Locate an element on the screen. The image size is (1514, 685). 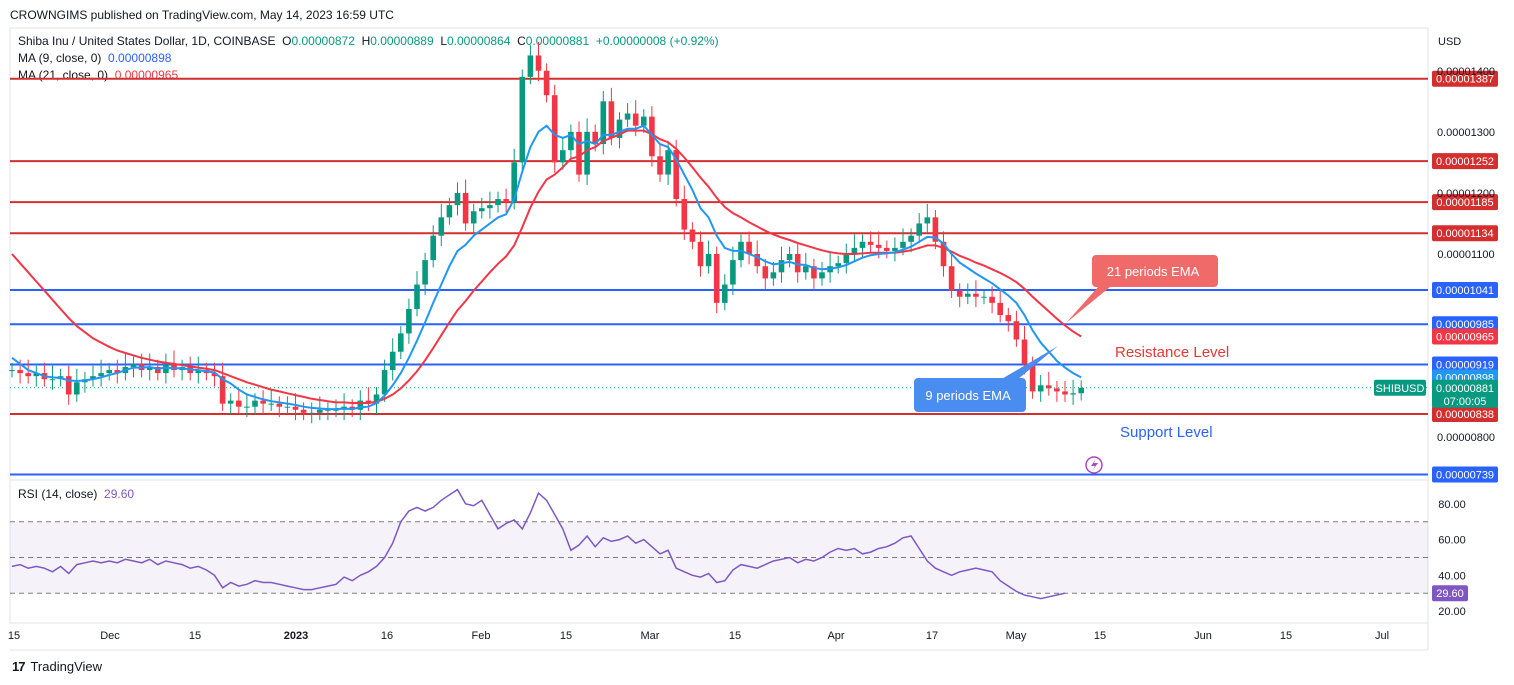
currency-label: USD is located at coordinates (1449, 42).